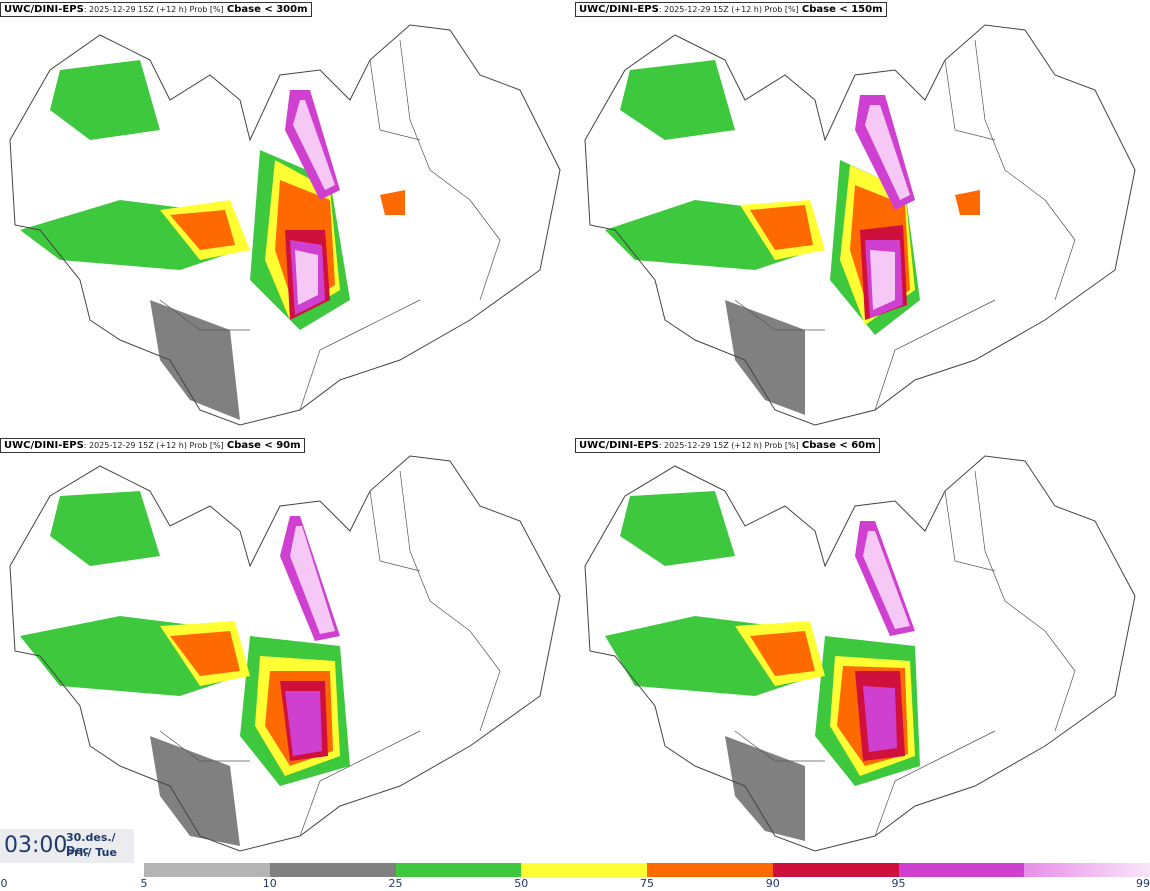  What do you see at coordinates (842, 9) in the screenshot?
I see `variable-label: Cbase < 150m` at bounding box center [842, 9].